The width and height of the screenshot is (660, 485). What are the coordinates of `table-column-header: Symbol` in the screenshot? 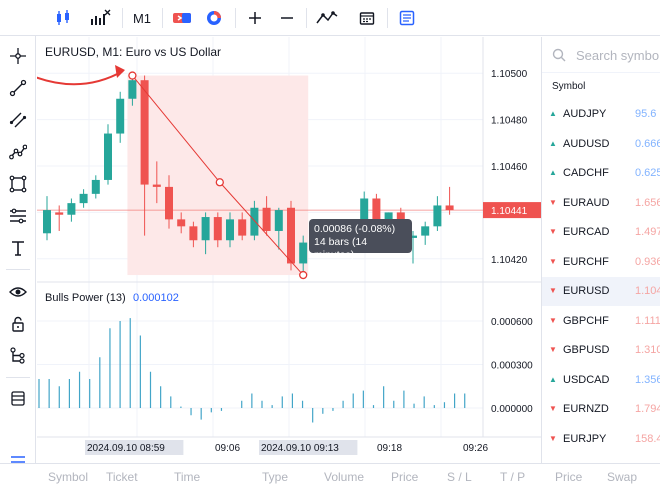 It's located at (68, 477).